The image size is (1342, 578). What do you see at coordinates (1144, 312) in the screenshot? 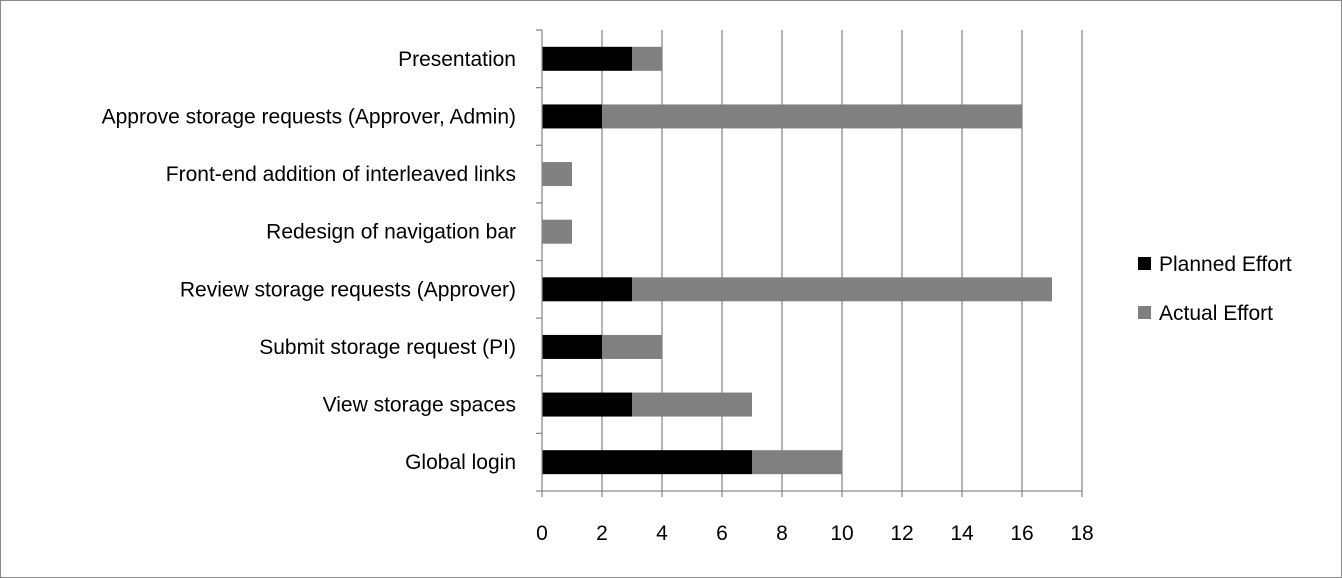
I see `legend-swatch-actual` at bounding box center [1144, 312].